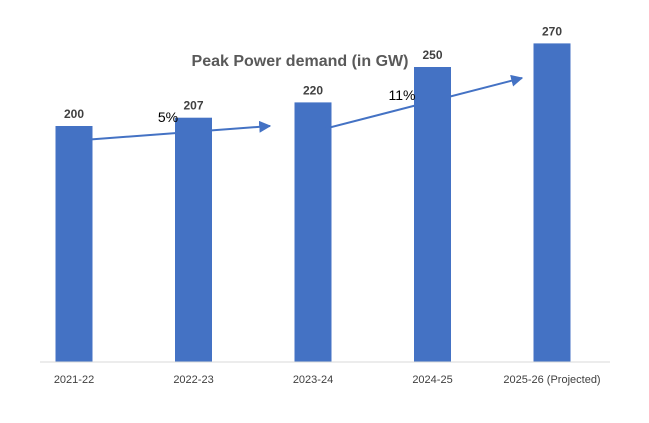 Image resolution: width=649 pixels, height=423 pixels. Describe the element at coordinates (74, 114) in the screenshot. I see `data-label-2021-22: 200` at that location.